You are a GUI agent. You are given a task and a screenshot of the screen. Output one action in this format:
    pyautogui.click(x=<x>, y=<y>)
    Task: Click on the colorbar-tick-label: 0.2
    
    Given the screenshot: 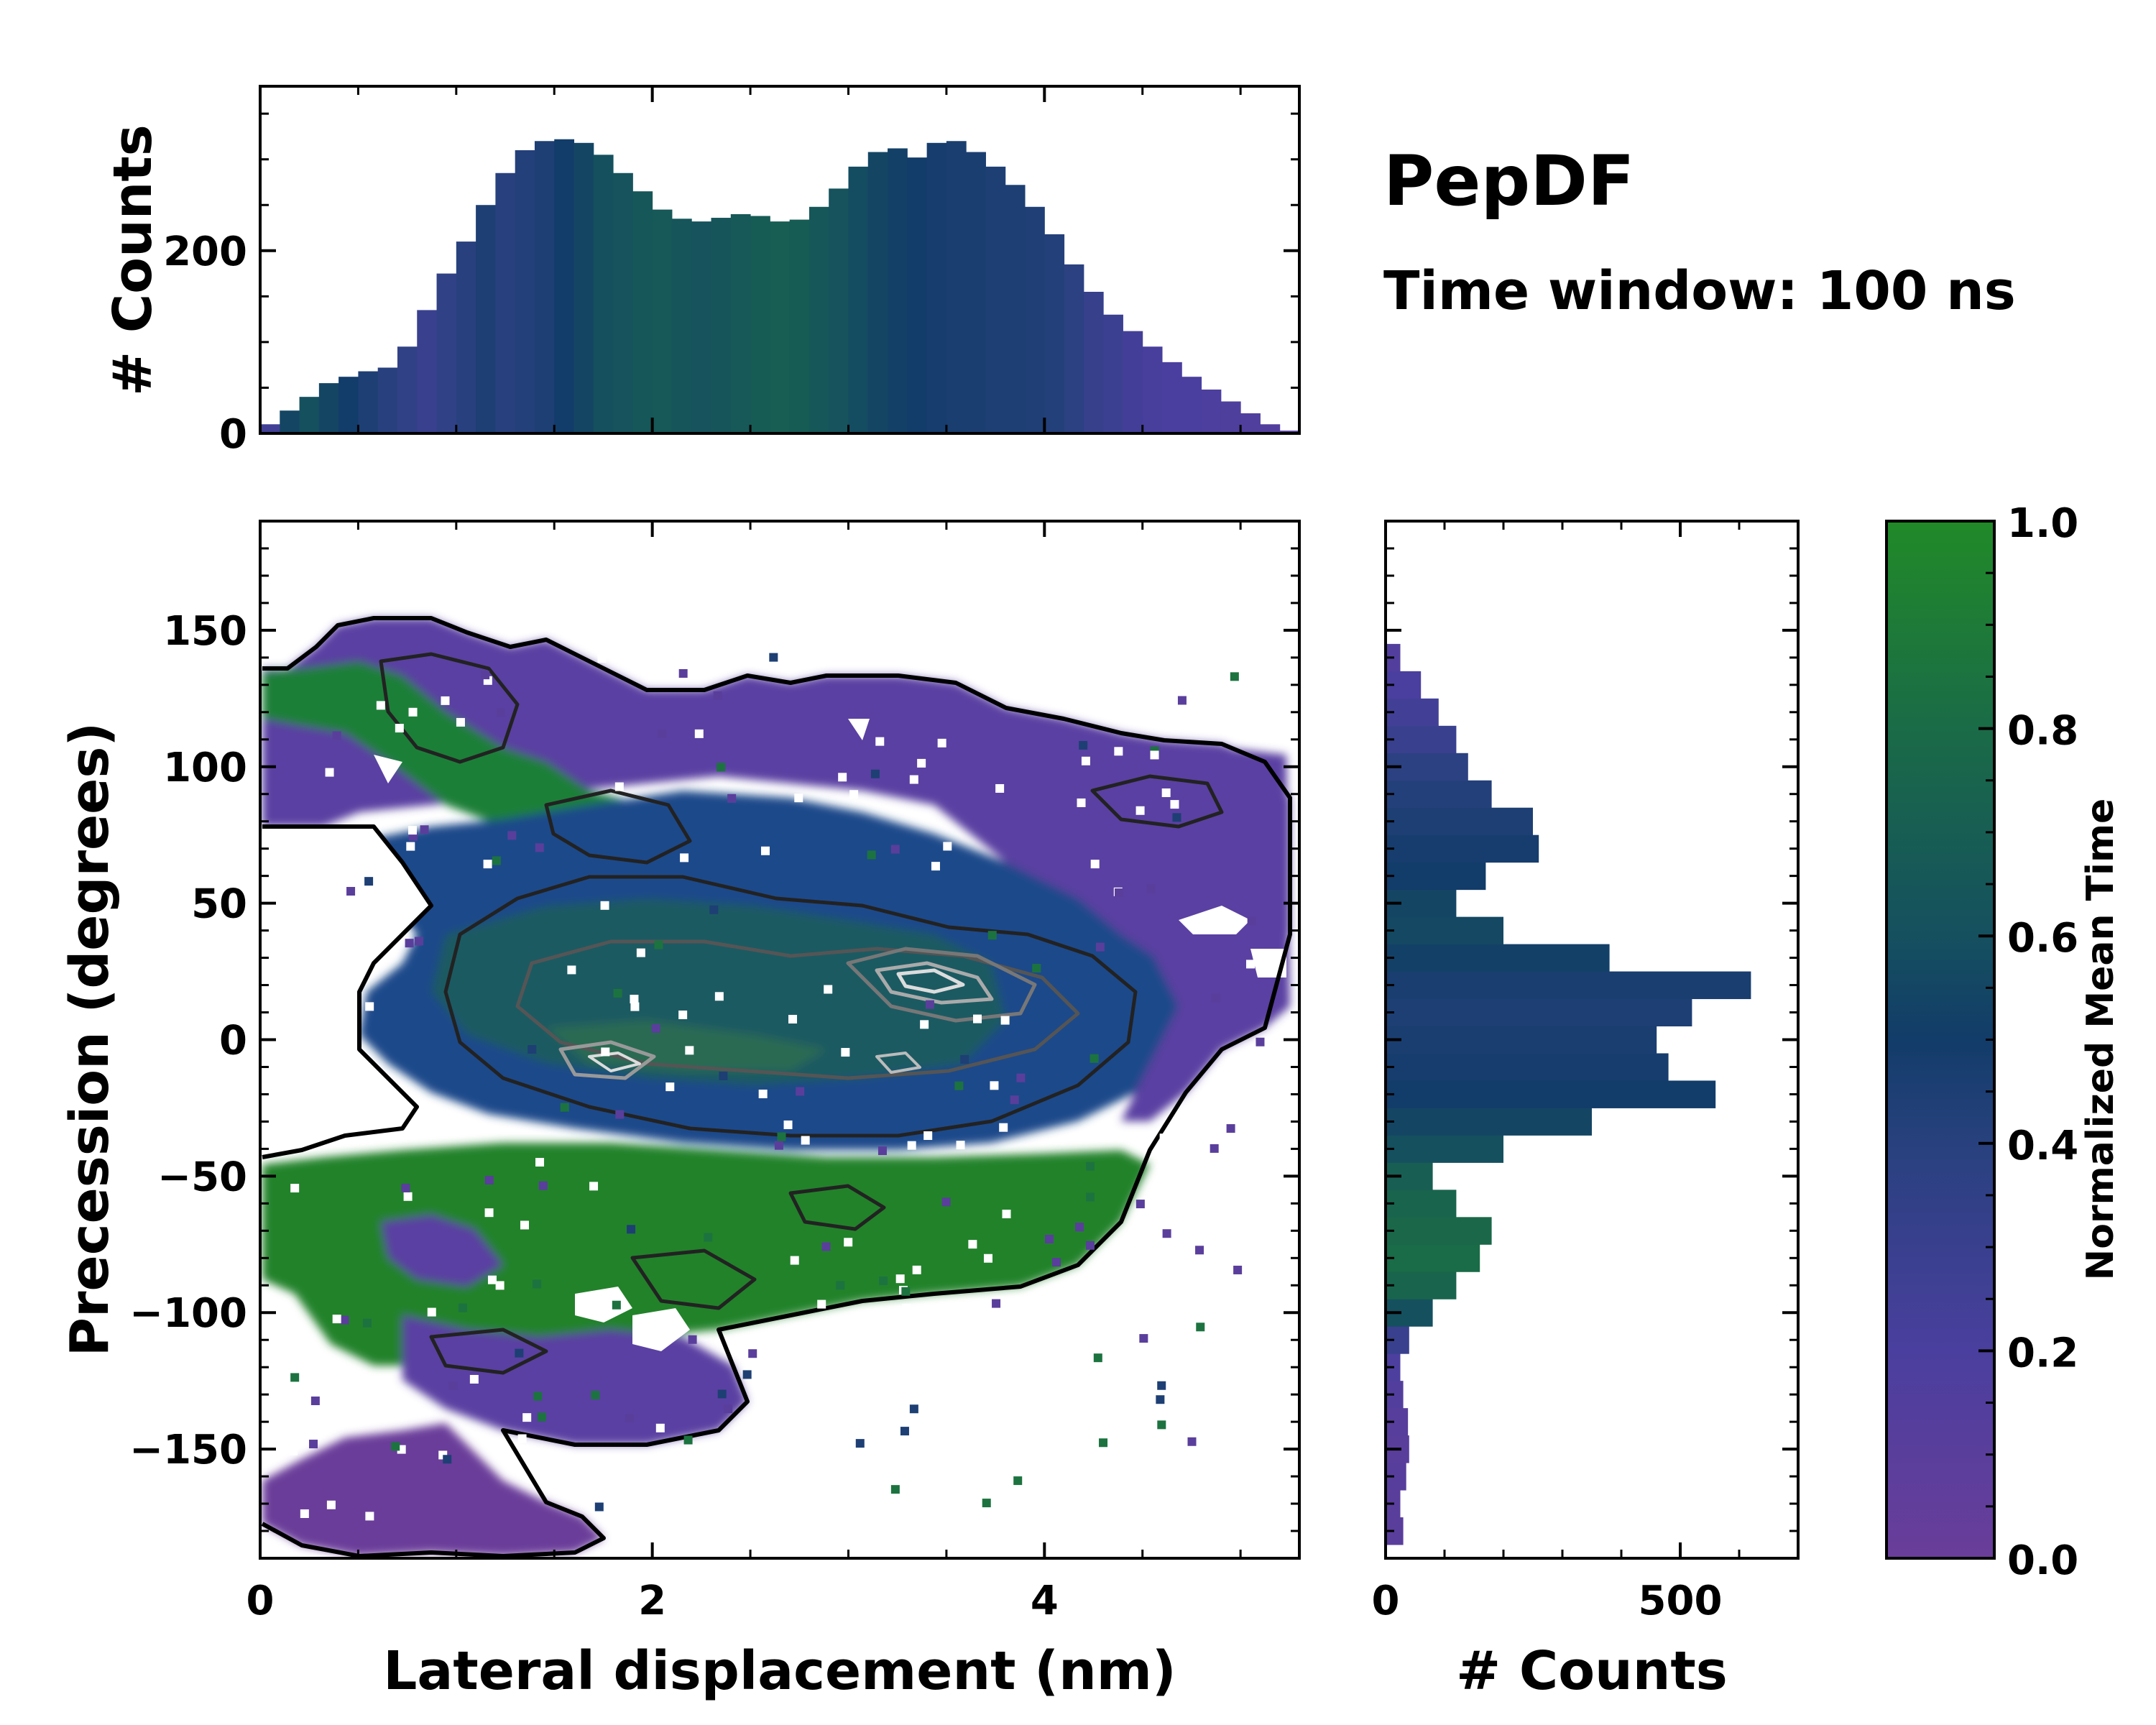 What is the action you would take?
    pyautogui.click(x=2043, y=1353)
    